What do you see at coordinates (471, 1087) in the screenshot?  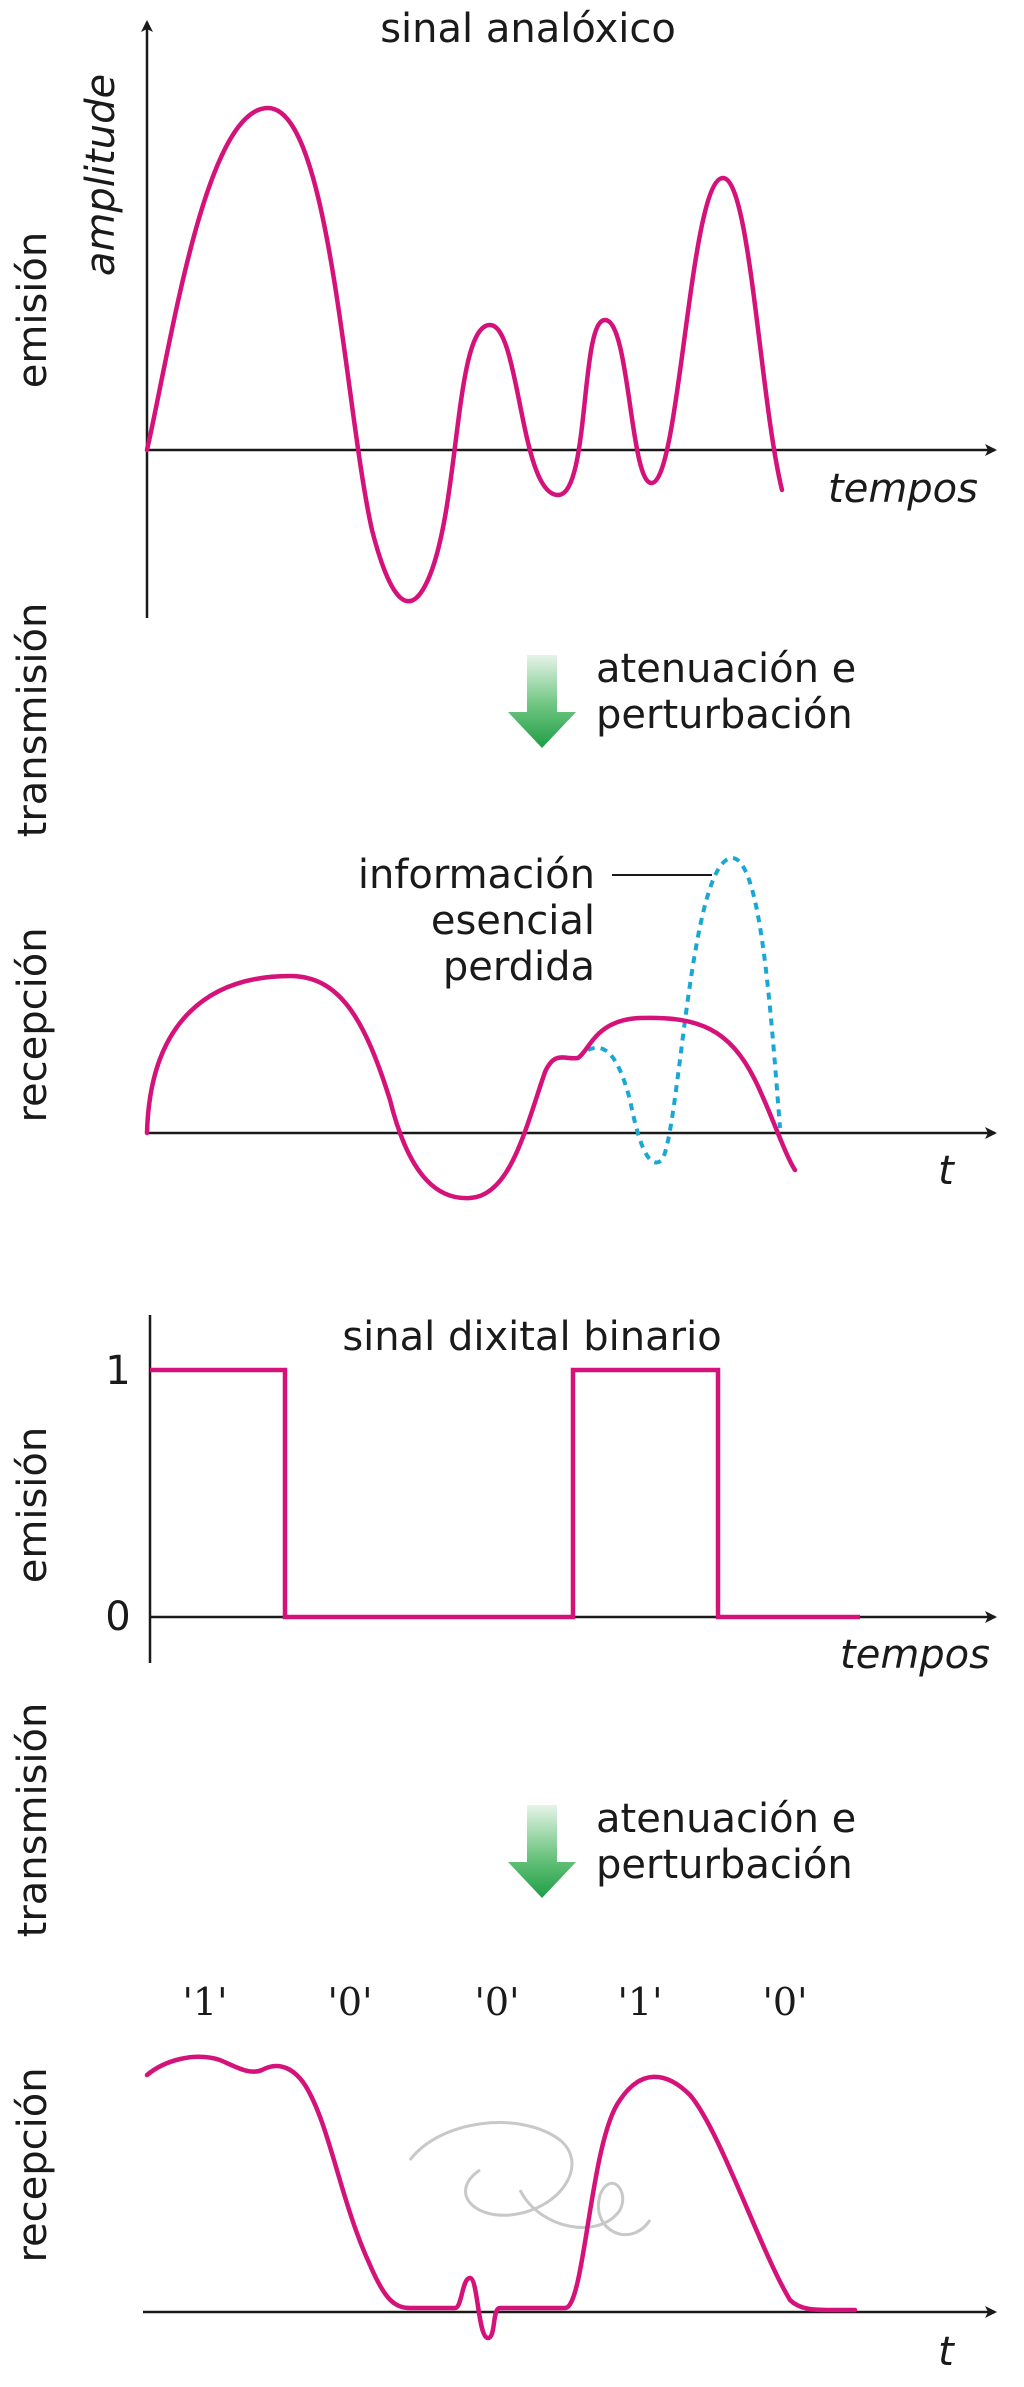 I see `analog-received-signal` at bounding box center [471, 1087].